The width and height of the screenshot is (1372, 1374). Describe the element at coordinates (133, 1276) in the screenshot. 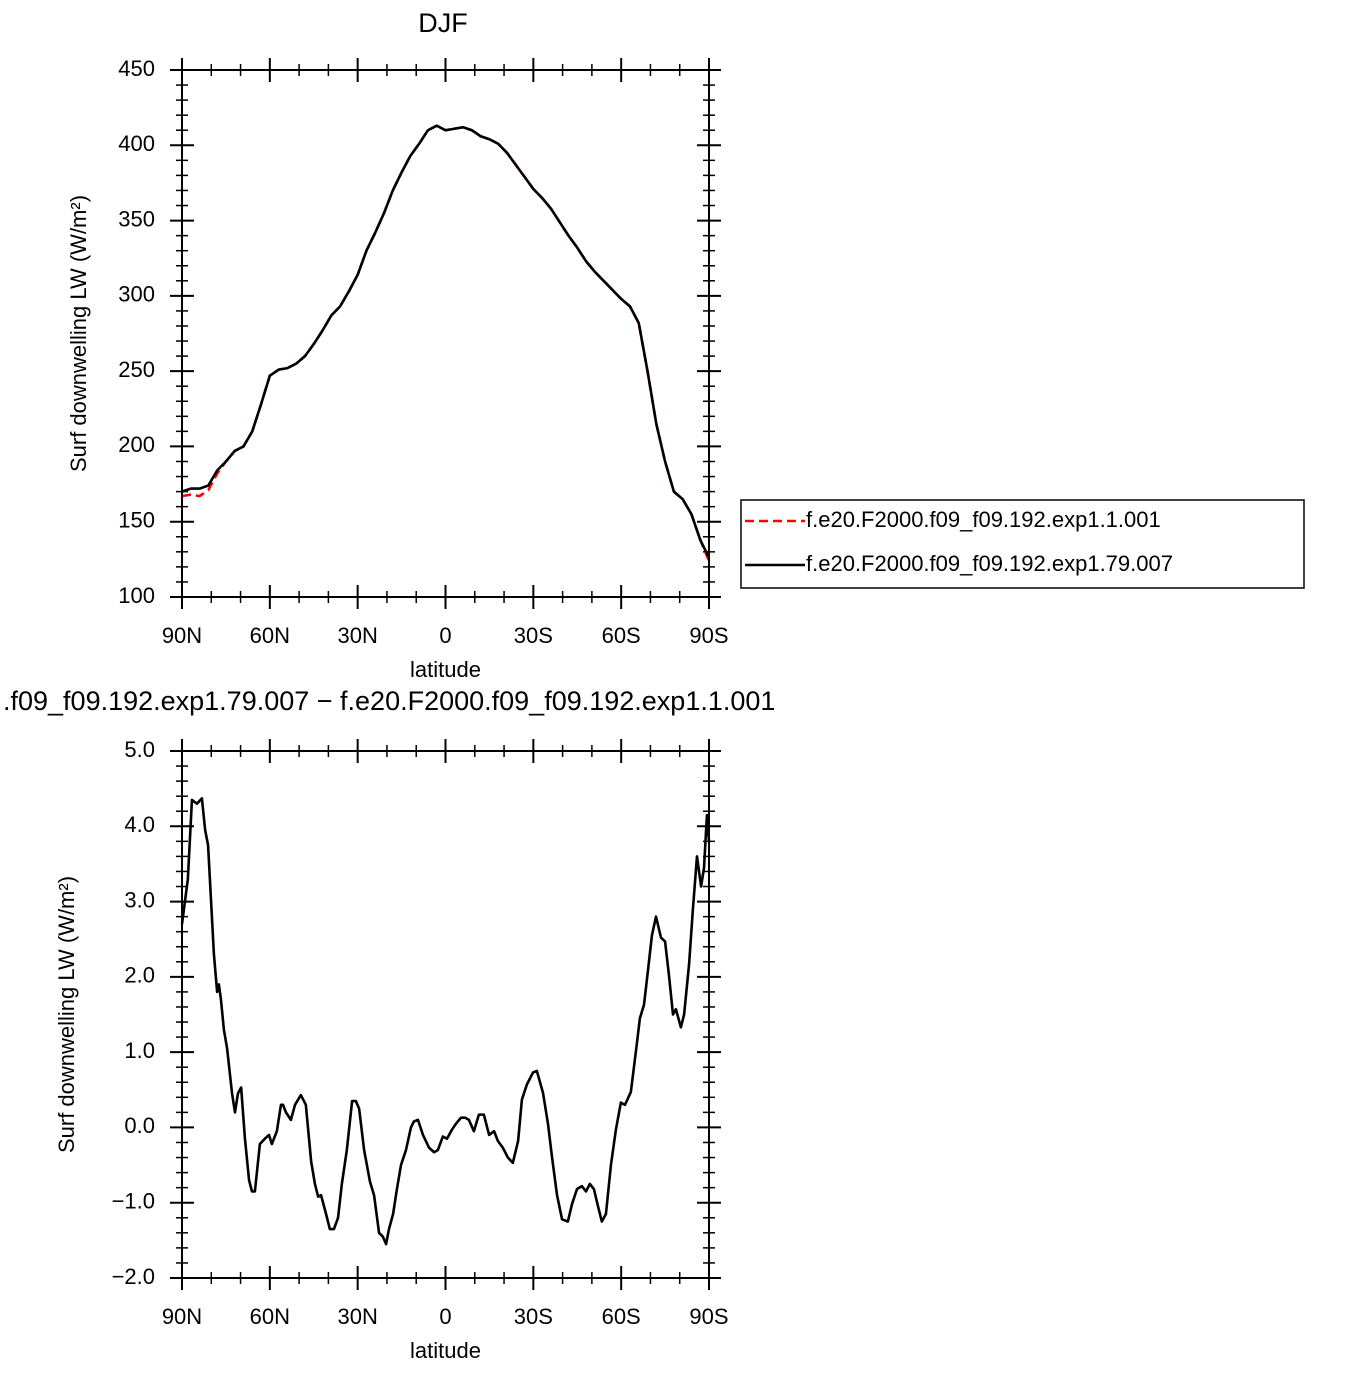

I see `y-tick-label: −2.0` at that location.